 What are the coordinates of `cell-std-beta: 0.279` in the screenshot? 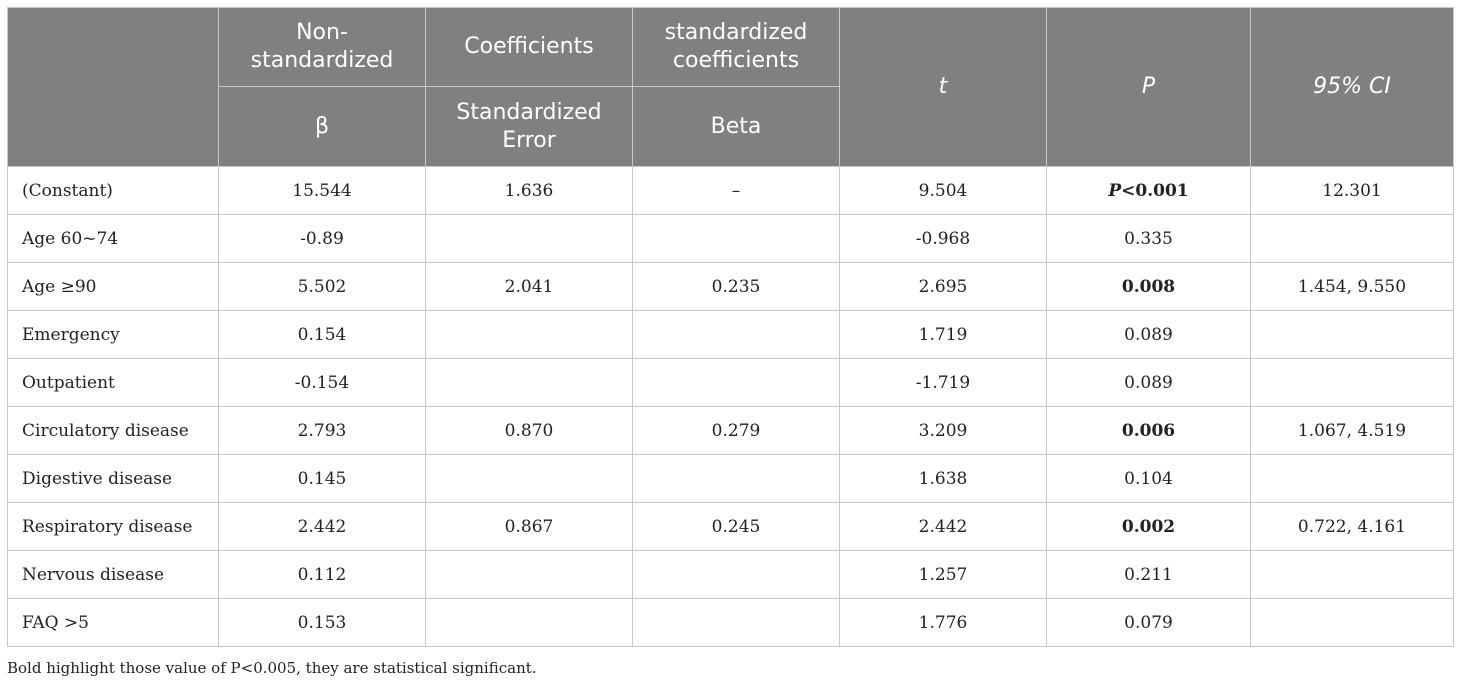 It's located at (736, 430).